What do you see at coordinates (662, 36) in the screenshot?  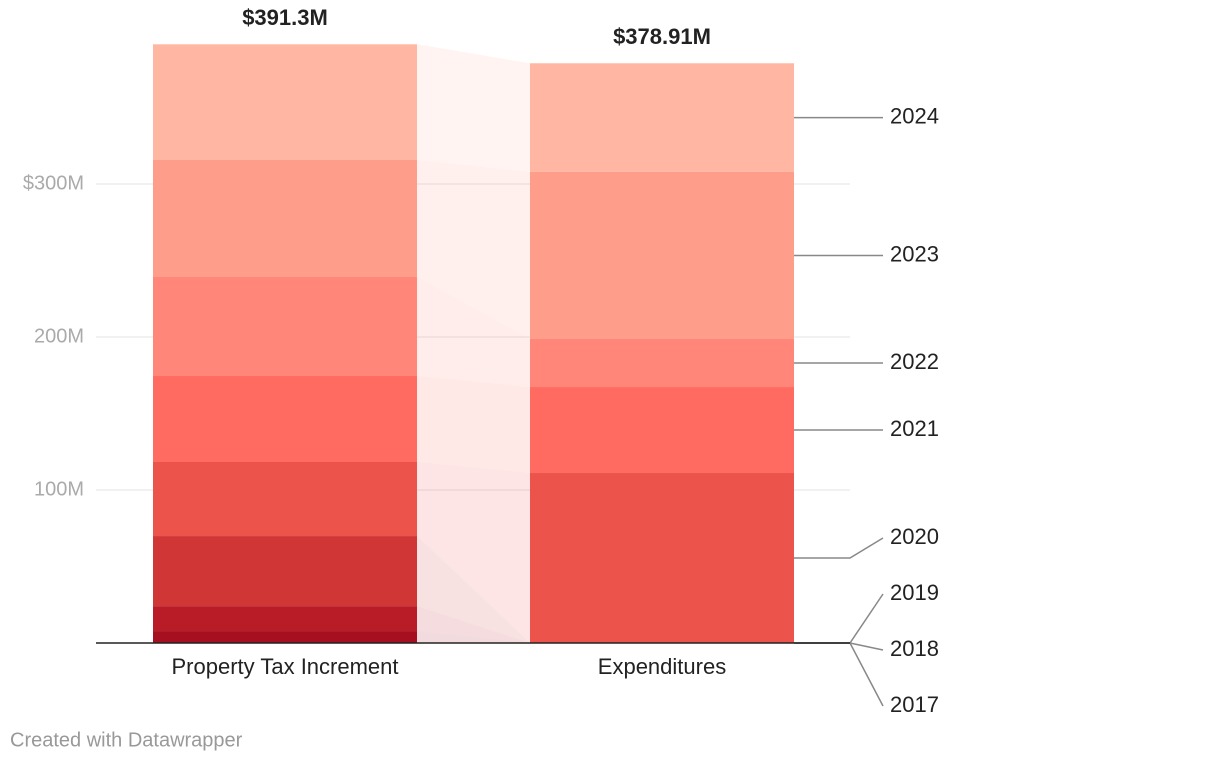 I see `total-label: $378.91M` at bounding box center [662, 36].